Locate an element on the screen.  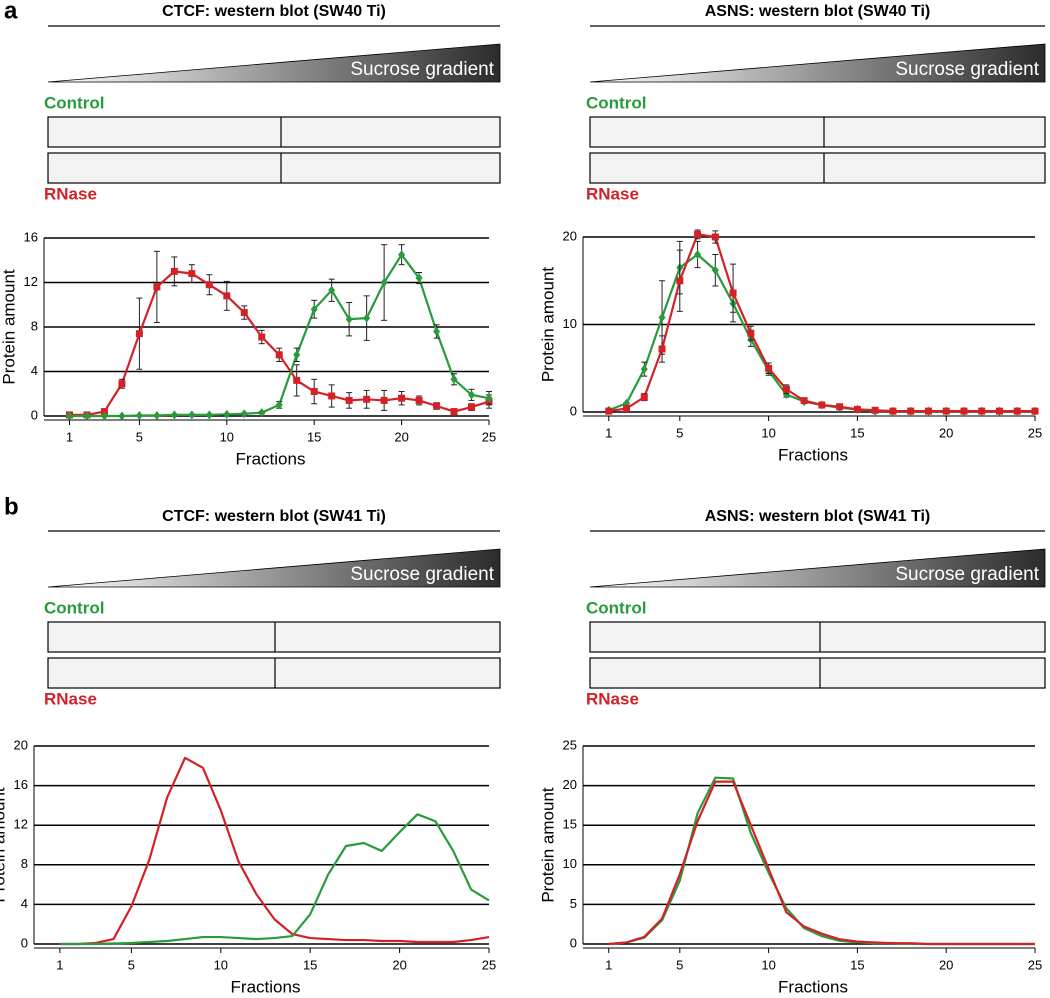
panel-label: a is located at coordinates (11, 12).